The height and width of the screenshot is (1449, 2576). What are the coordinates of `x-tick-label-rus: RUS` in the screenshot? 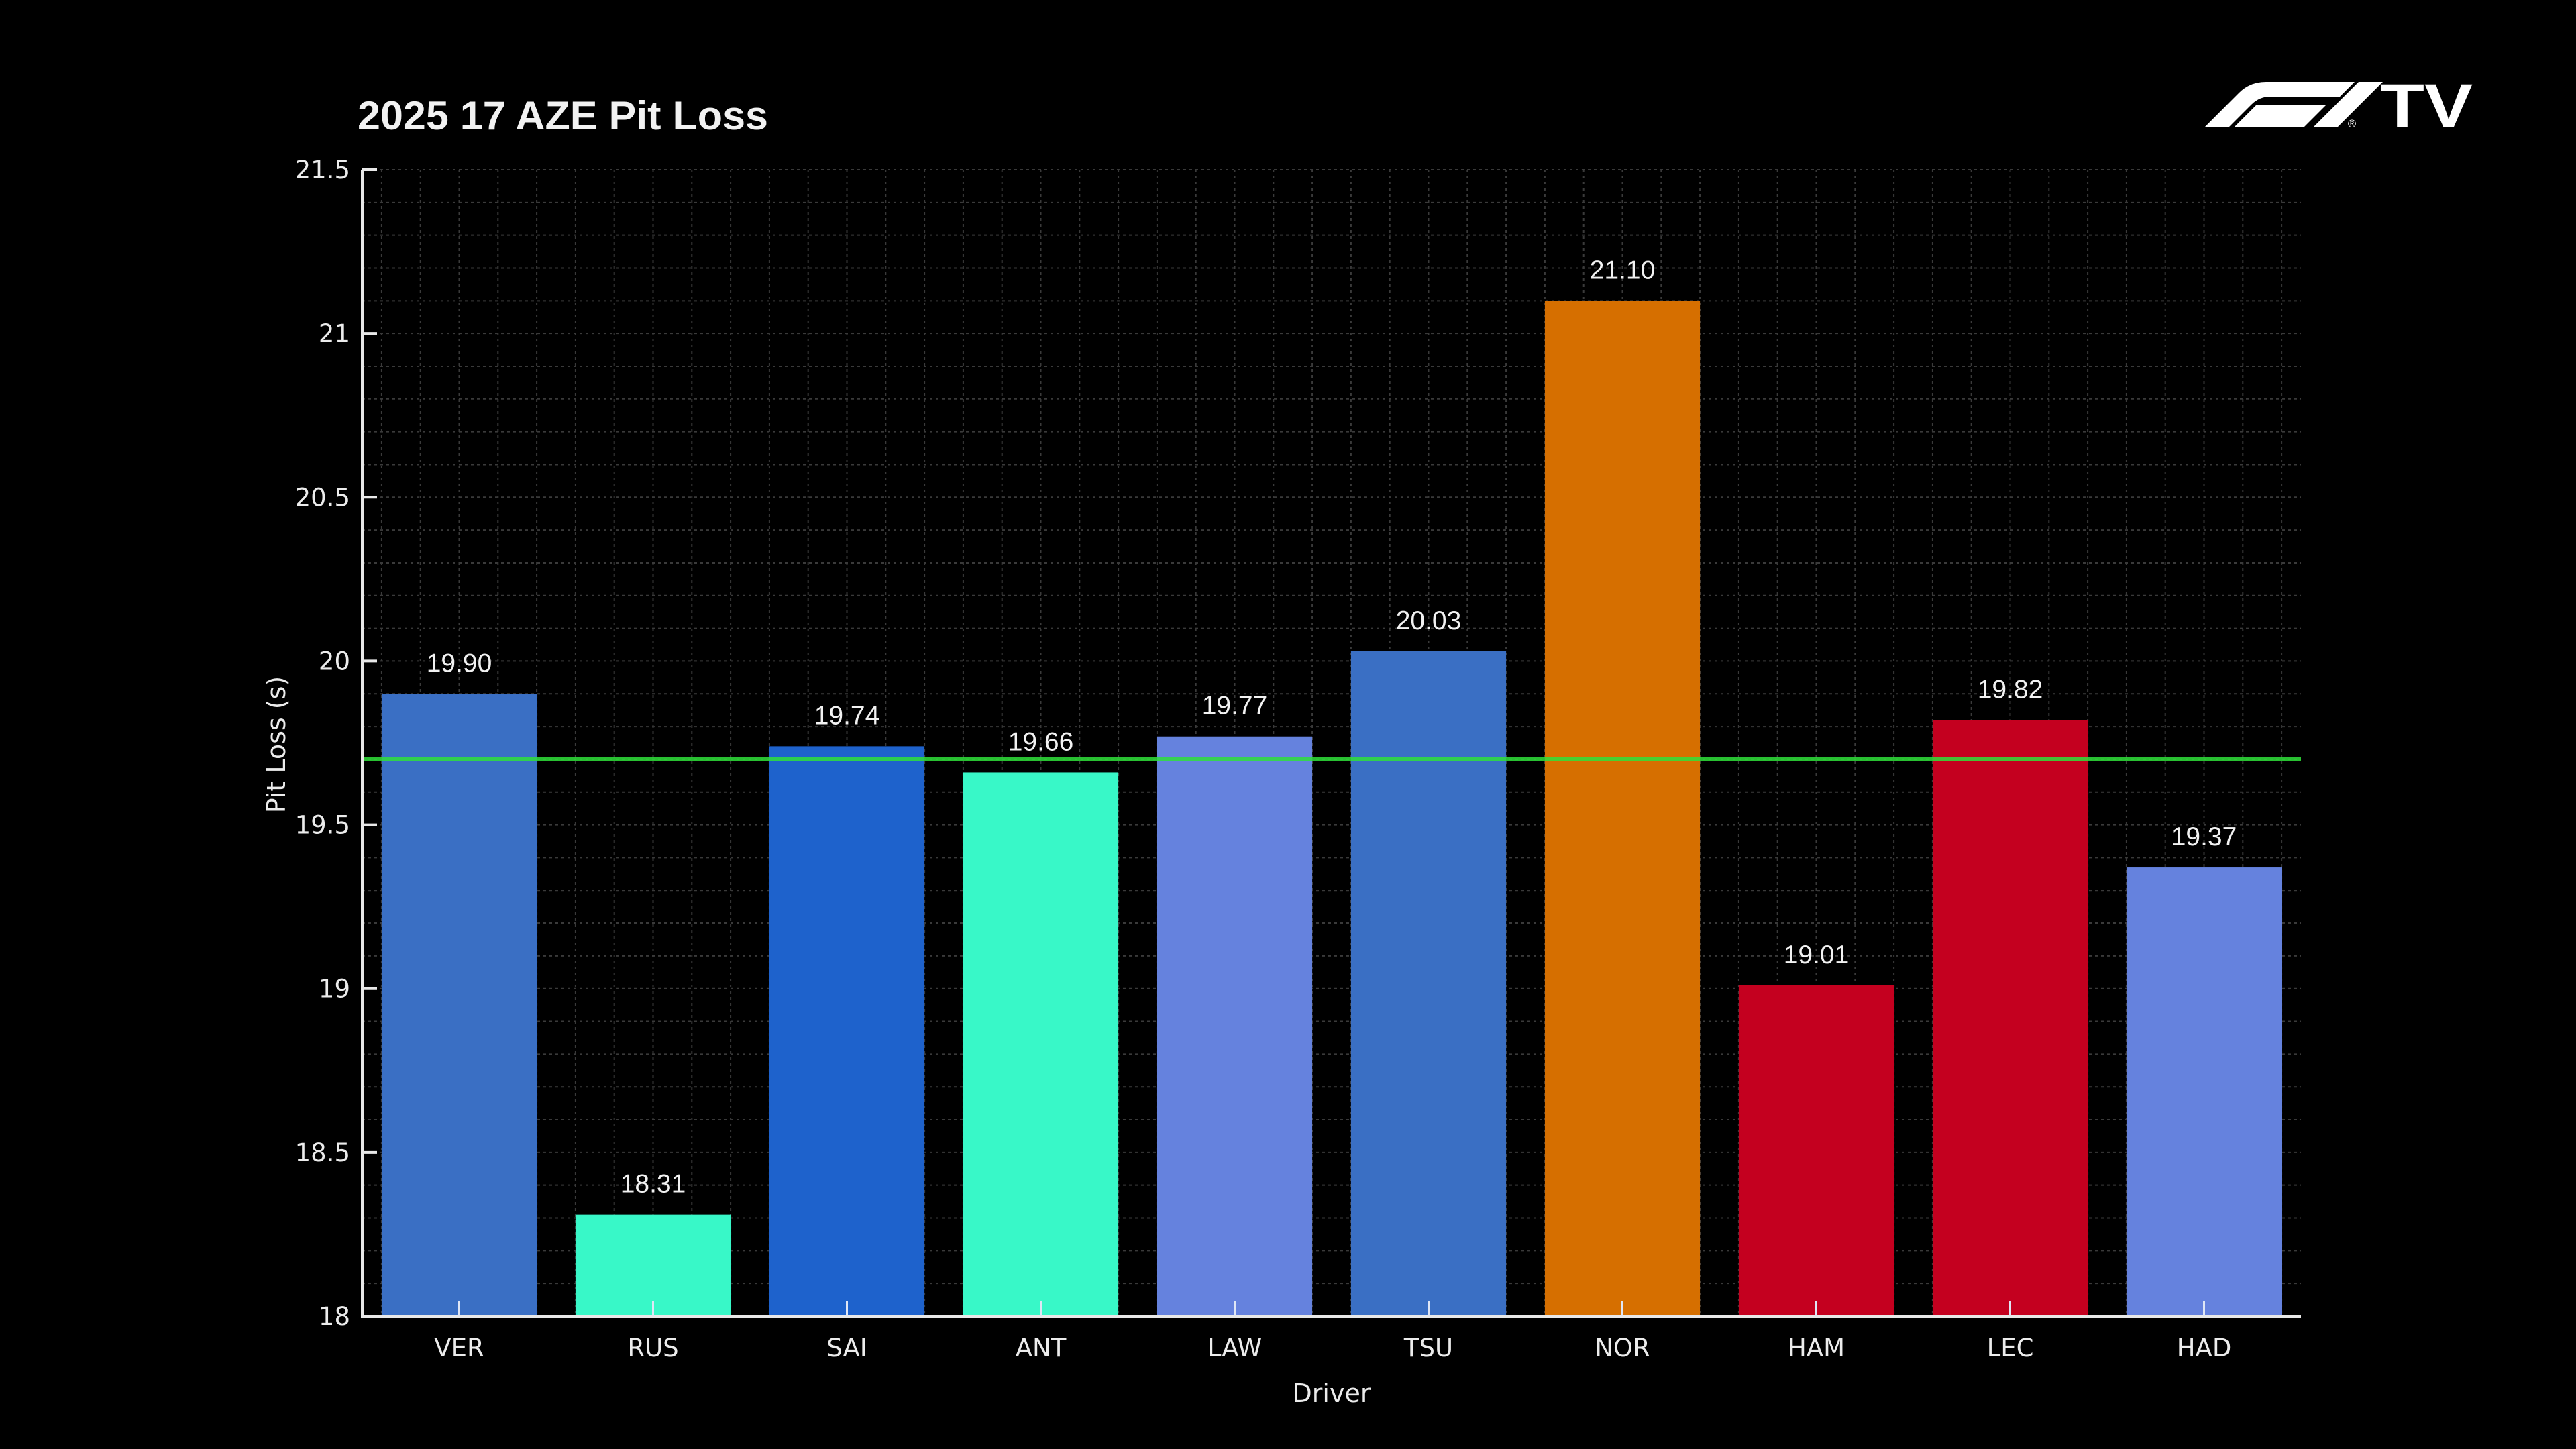 It's located at (652, 1348).